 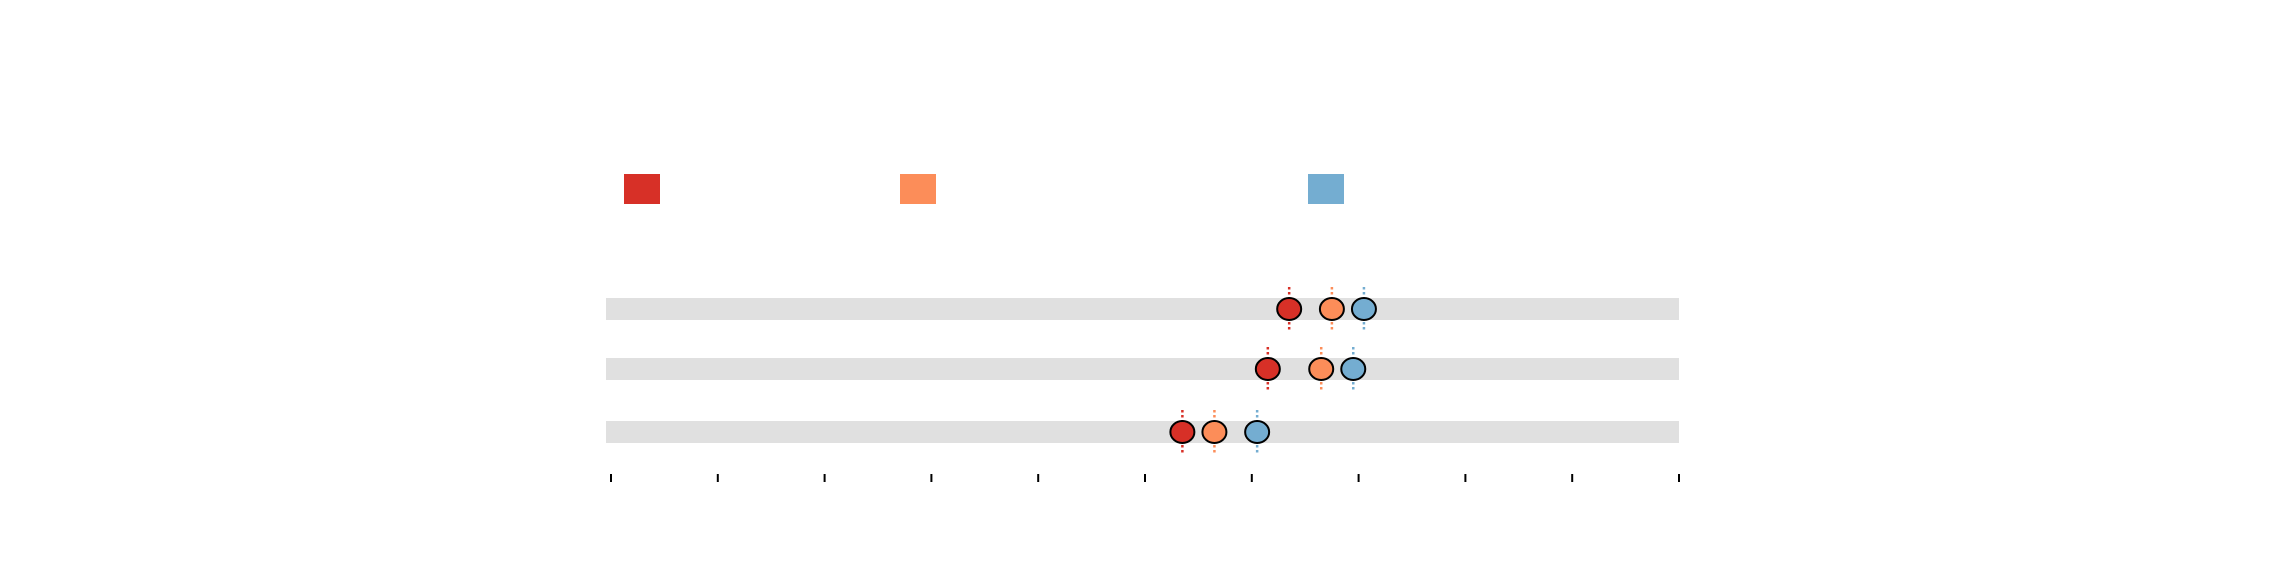 What do you see at coordinates (1363, 309) in the screenshot?
I see `point-s3-r1` at bounding box center [1363, 309].